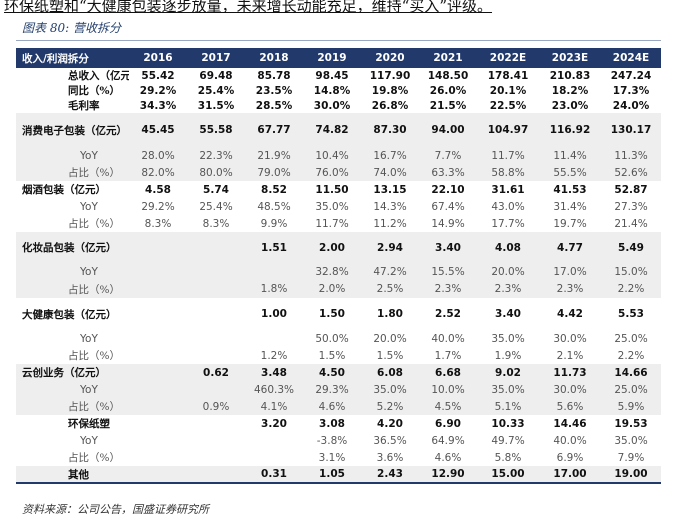  I want to click on table-cell: 148.50, so click(448, 75).